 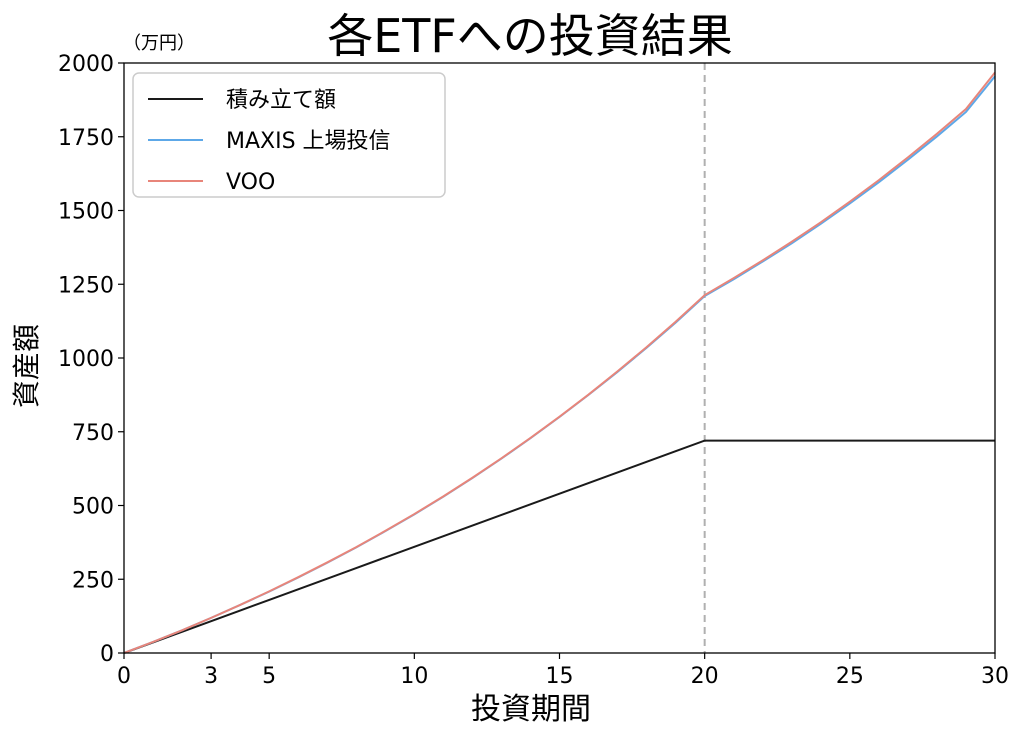 I want to click on x-tick-label: 15, so click(x=560, y=676).